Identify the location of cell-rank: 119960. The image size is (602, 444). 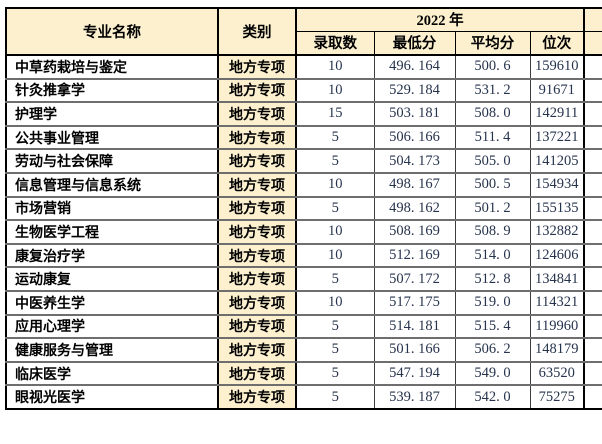
(557, 326).